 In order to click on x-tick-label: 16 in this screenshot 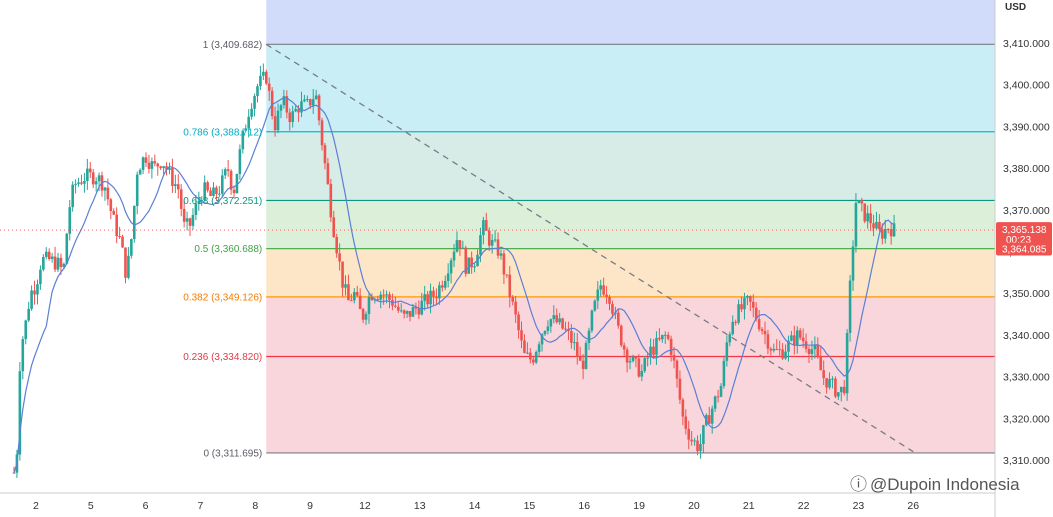, I will do `click(584, 506)`.